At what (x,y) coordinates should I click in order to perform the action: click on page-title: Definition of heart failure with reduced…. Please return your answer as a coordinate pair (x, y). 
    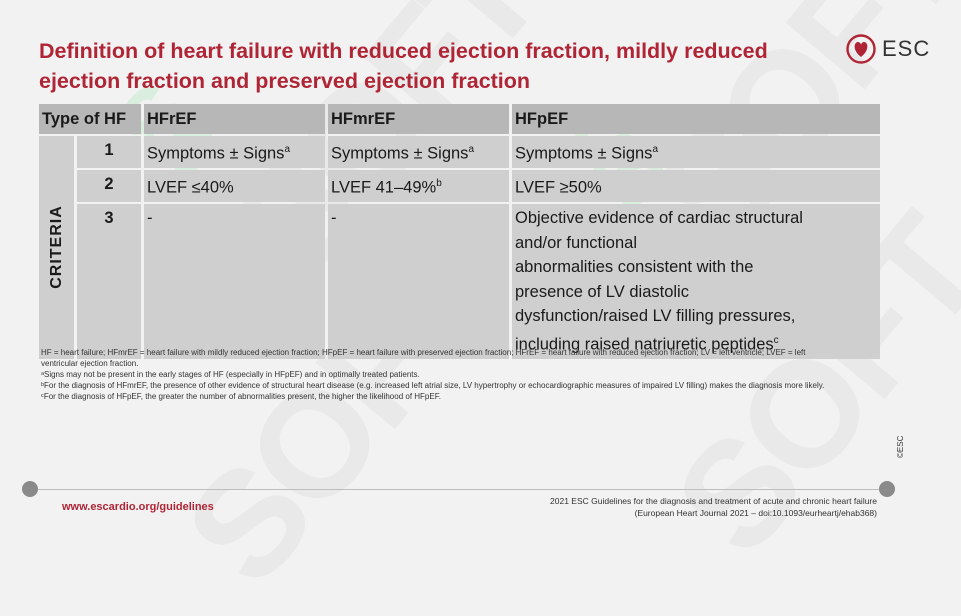
    Looking at the image, I should click on (403, 66).